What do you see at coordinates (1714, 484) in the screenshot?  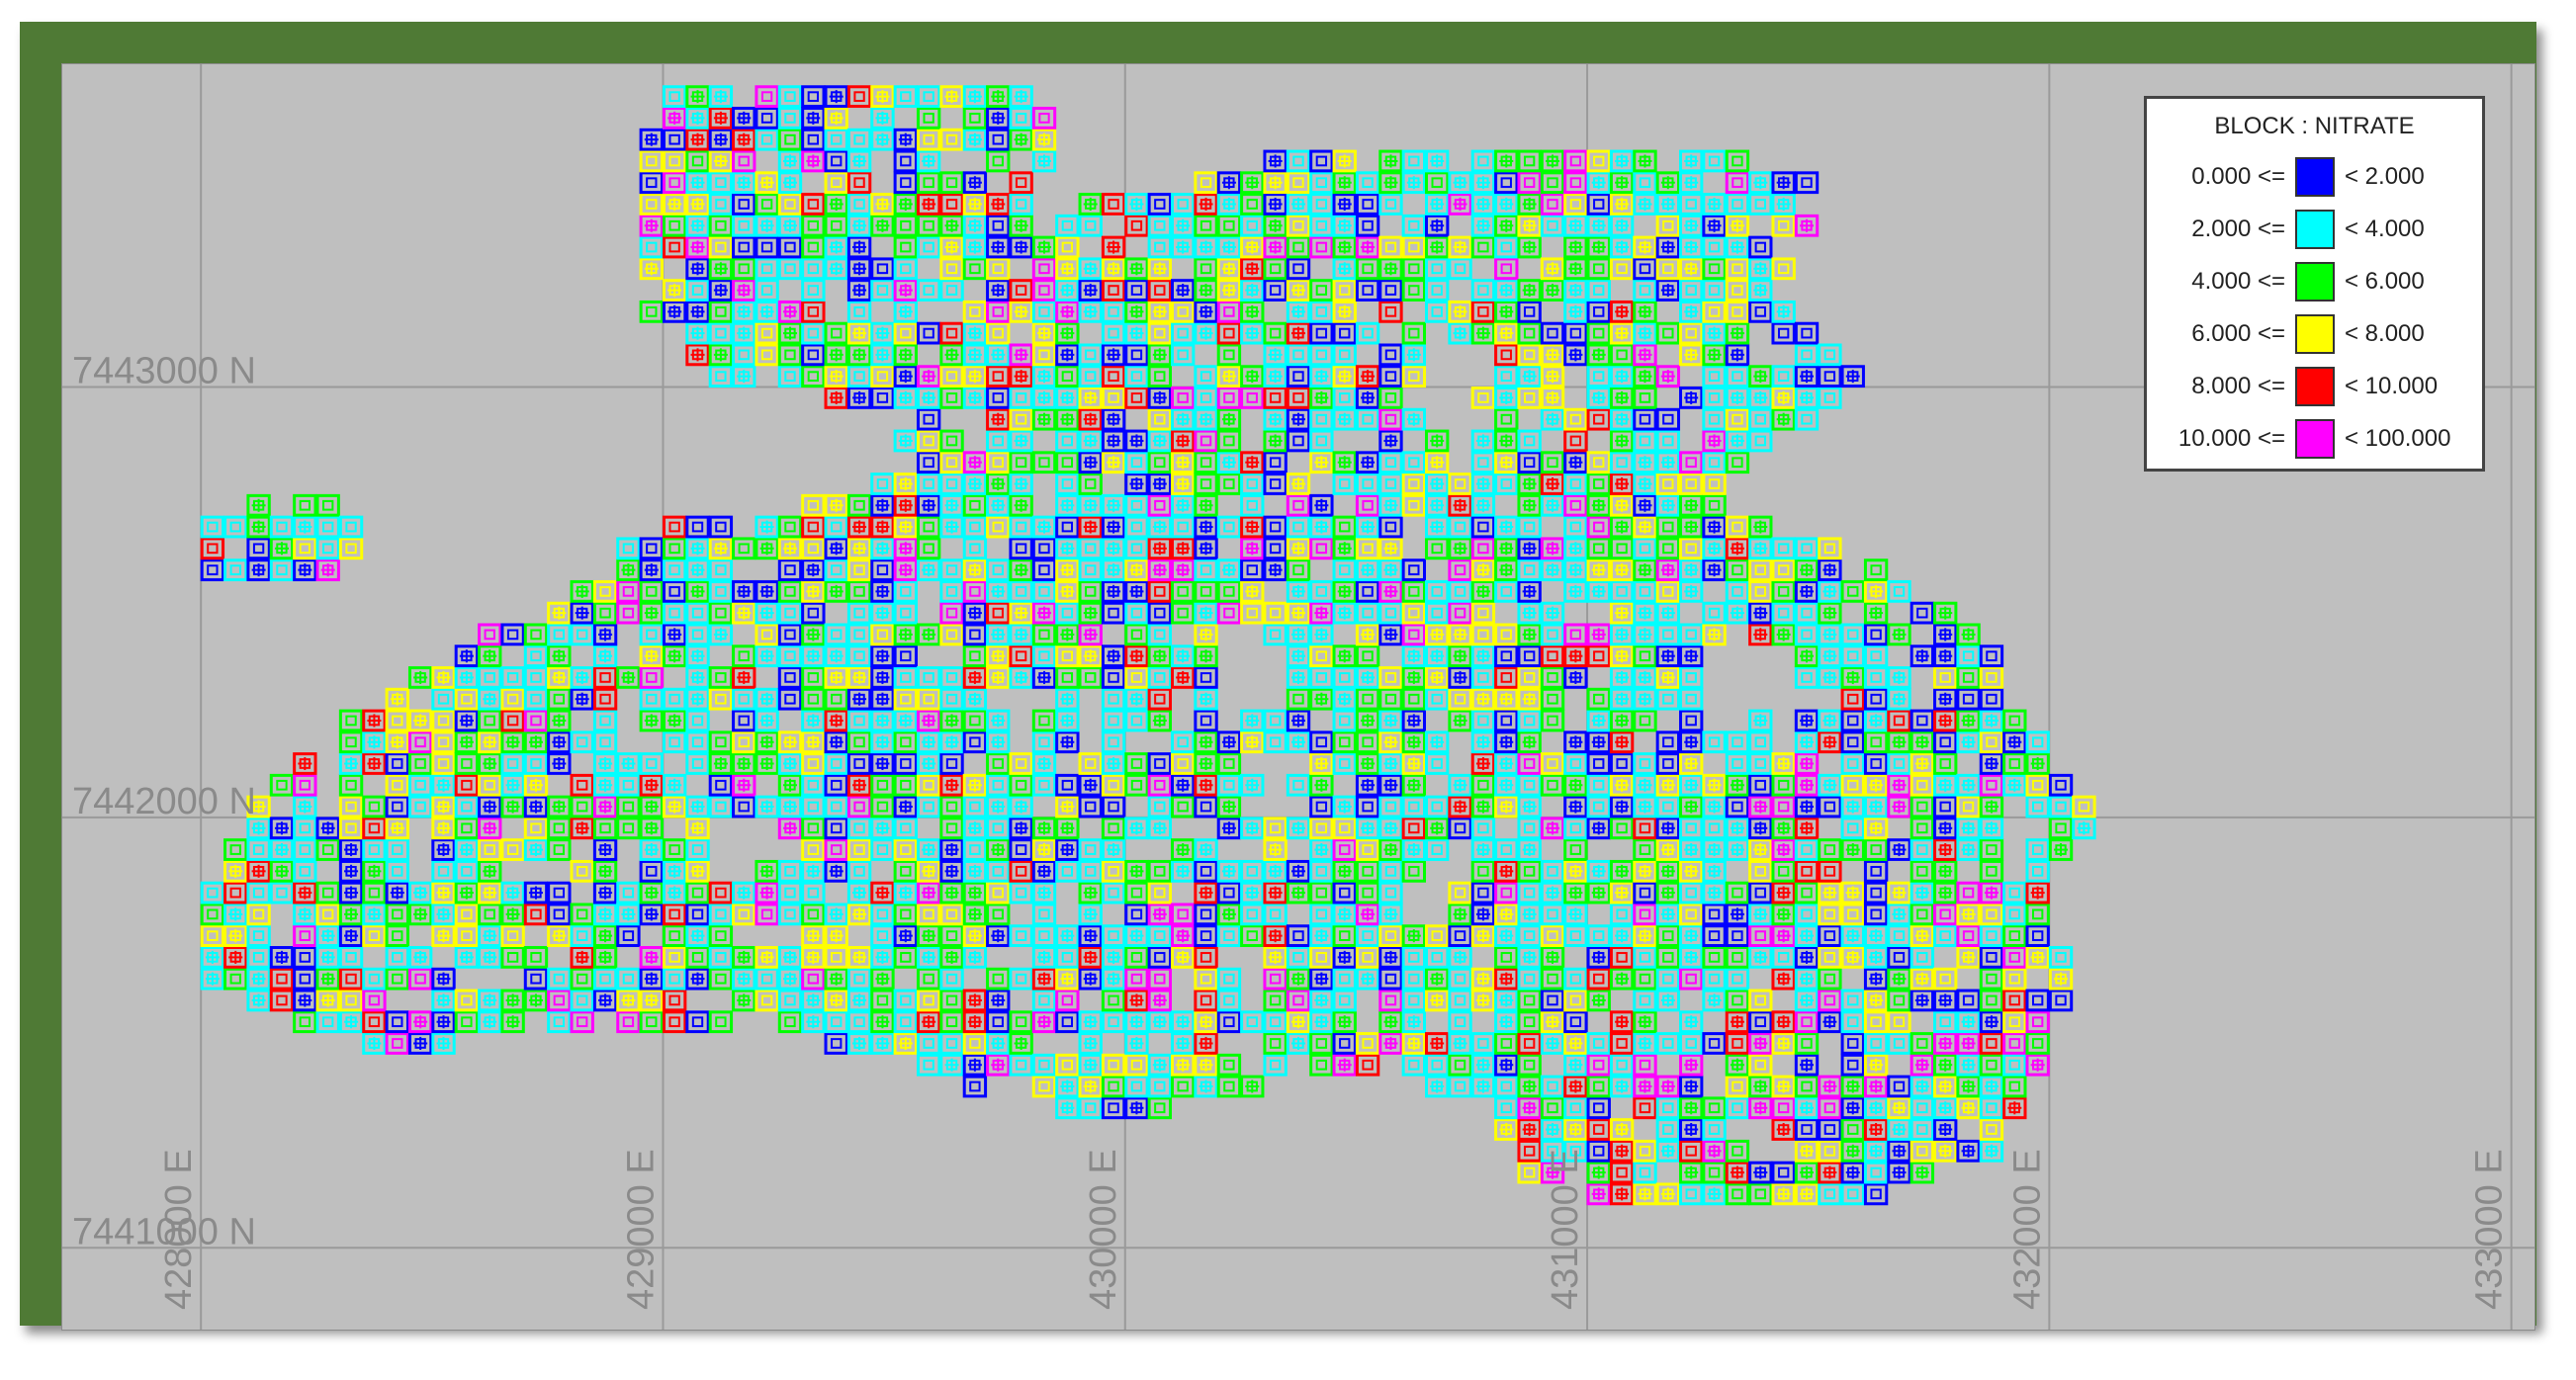 I see `block-2027` at bounding box center [1714, 484].